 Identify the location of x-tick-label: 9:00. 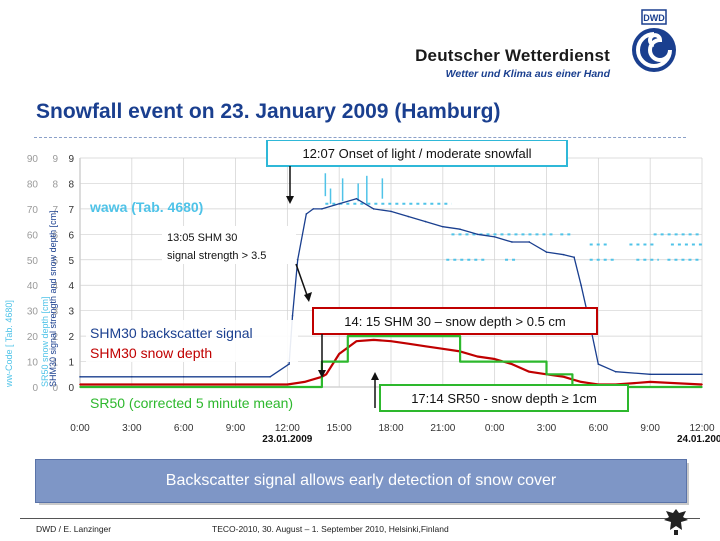
(236, 428).